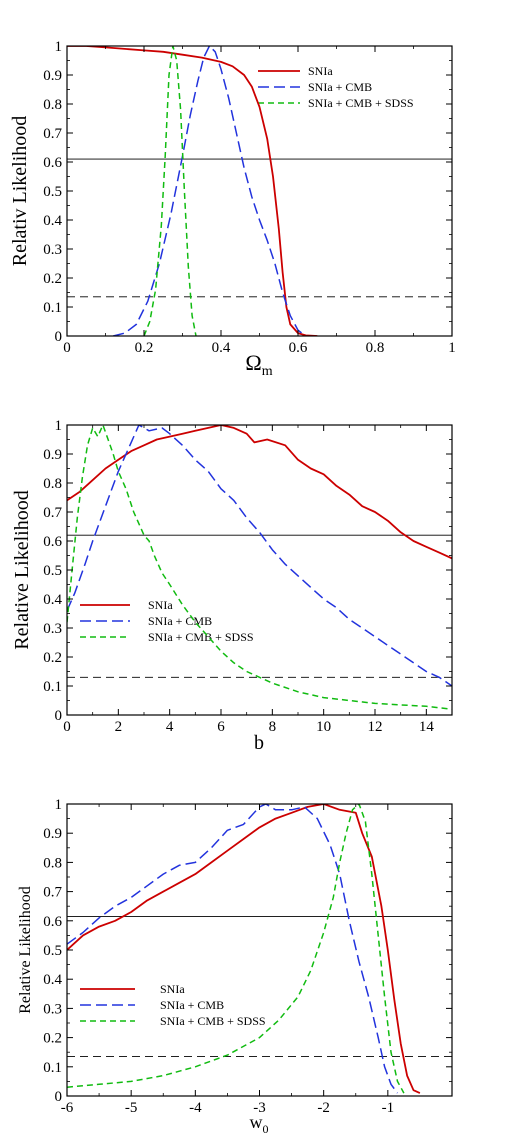 The image size is (518, 1140). What do you see at coordinates (52, 863) in the screenshot?
I see `panel-w0-y-tick-label: 0.8` at bounding box center [52, 863].